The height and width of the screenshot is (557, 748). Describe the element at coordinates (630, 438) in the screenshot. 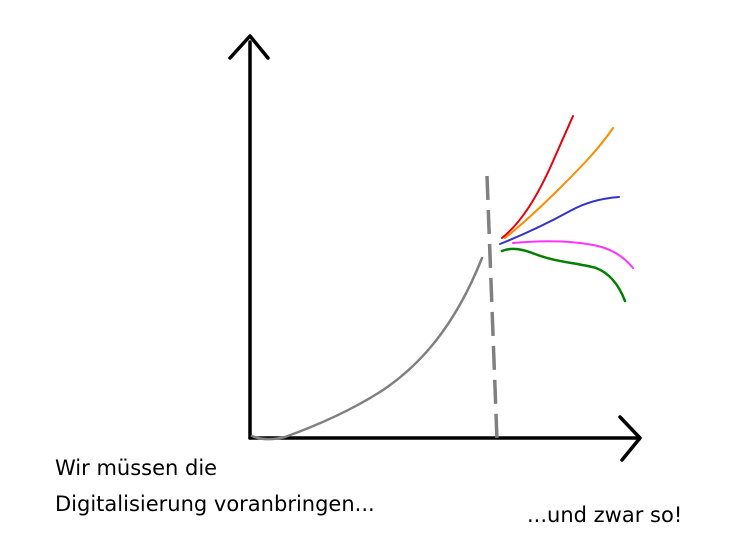

I see `x-axis-arrowhead` at that location.